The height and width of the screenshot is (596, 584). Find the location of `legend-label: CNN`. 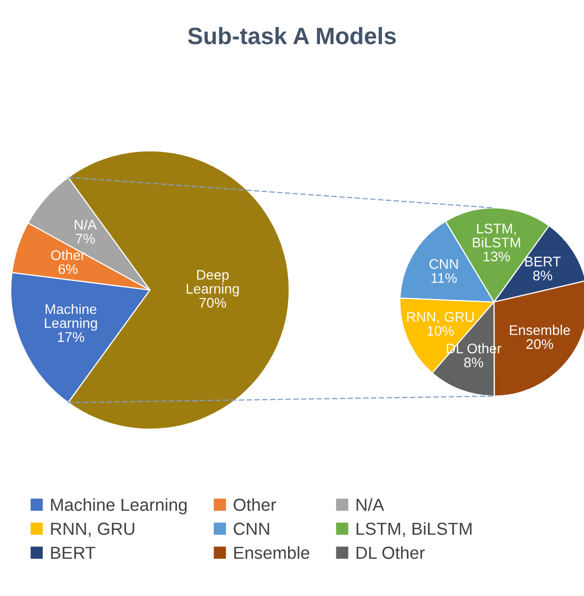

legend-label: CNN is located at coordinates (252, 528).